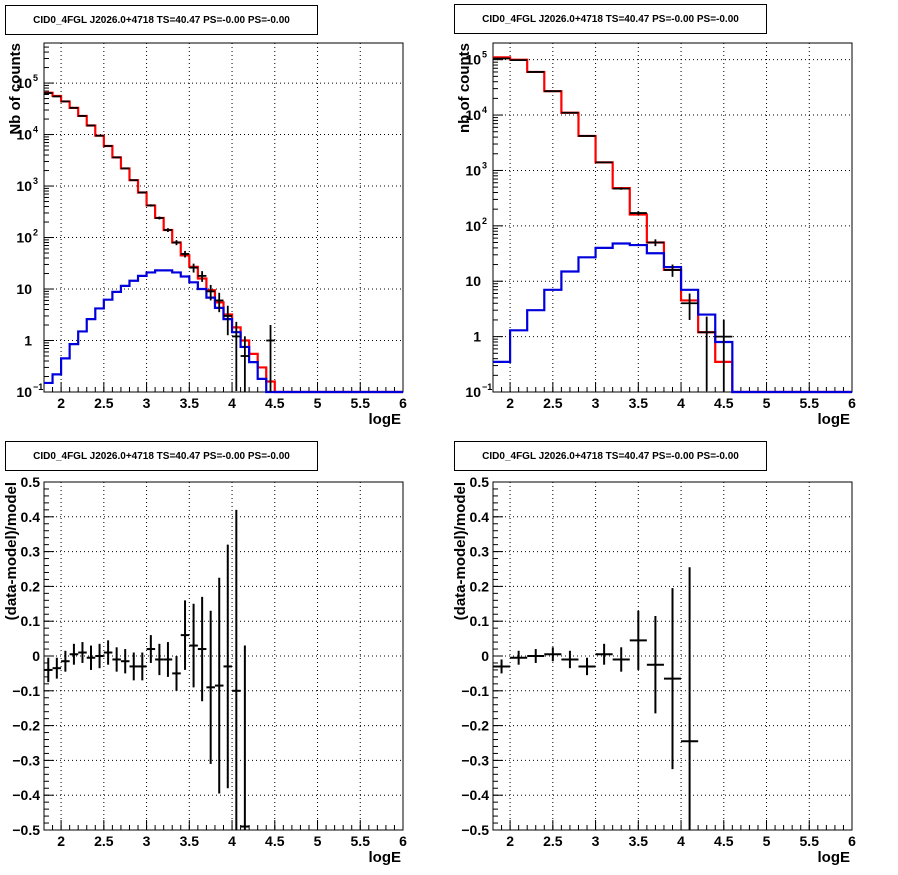 This screenshot has height=875, width=898. What do you see at coordinates (464, 88) in the screenshot?
I see `y-axis-label: nb of counts` at bounding box center [464, 88].